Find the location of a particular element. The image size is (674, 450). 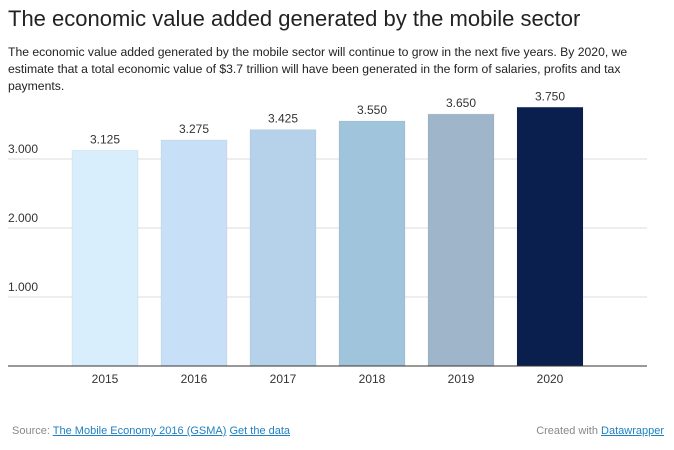

bar-2019 is located at coordinates (461, 240).